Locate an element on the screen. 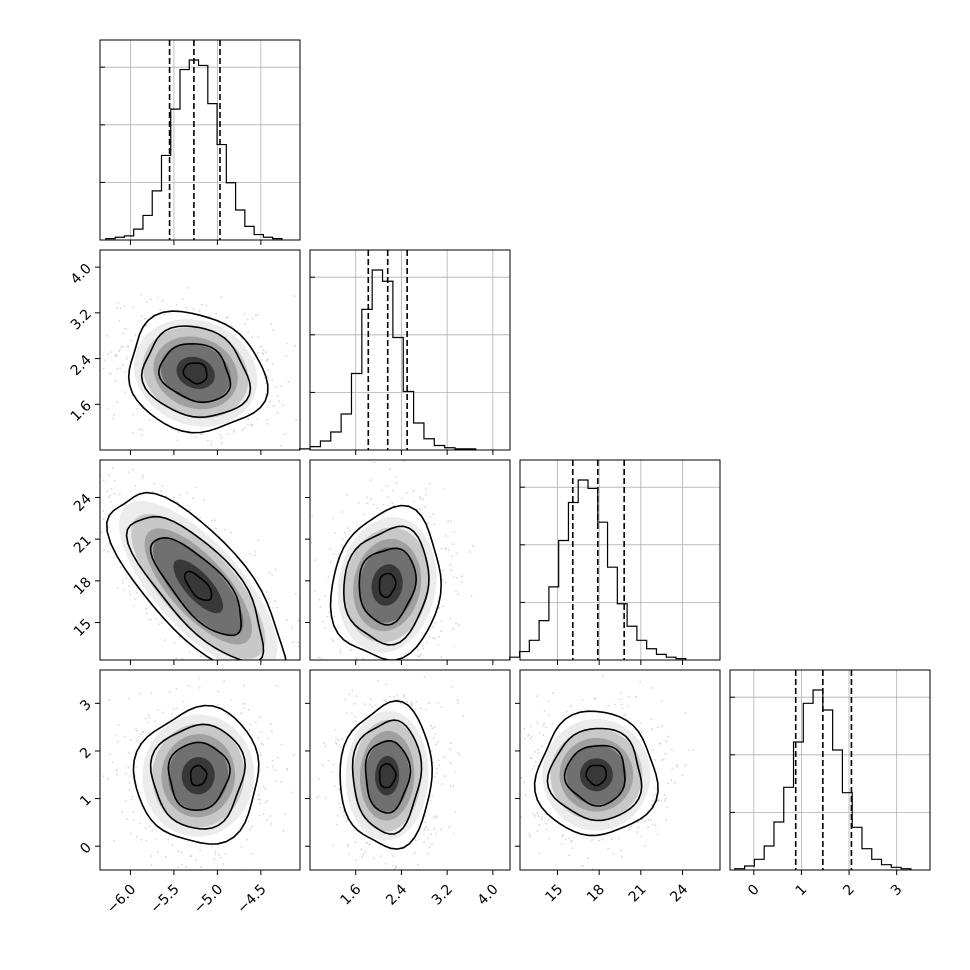 The width and height of the screenshot is (970, 970). panel-content is located at coordinates (607, 772).